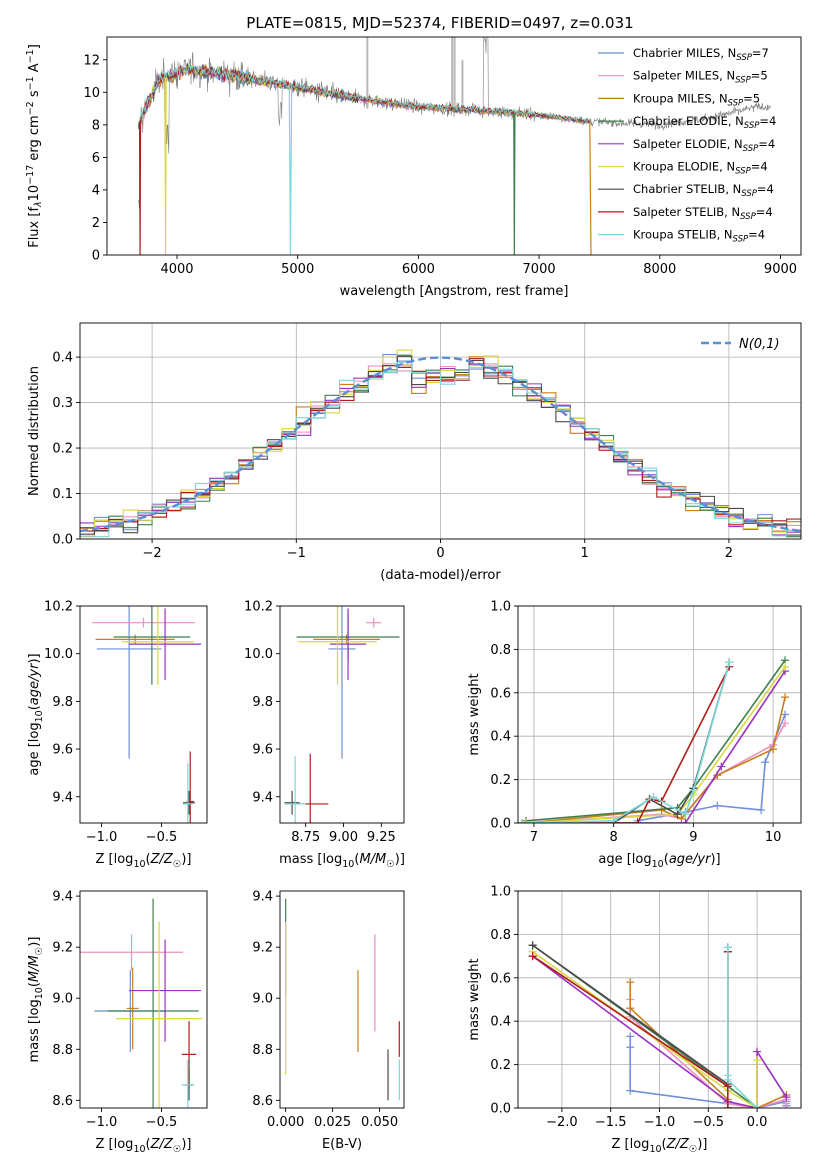 Image resolution: width=819 pixels, height=1170 pixels. What do you see at coordinates (532, 945) in the screenshot?
I see `weight-marker-chab_stelib` at bounding box center [532, 945].